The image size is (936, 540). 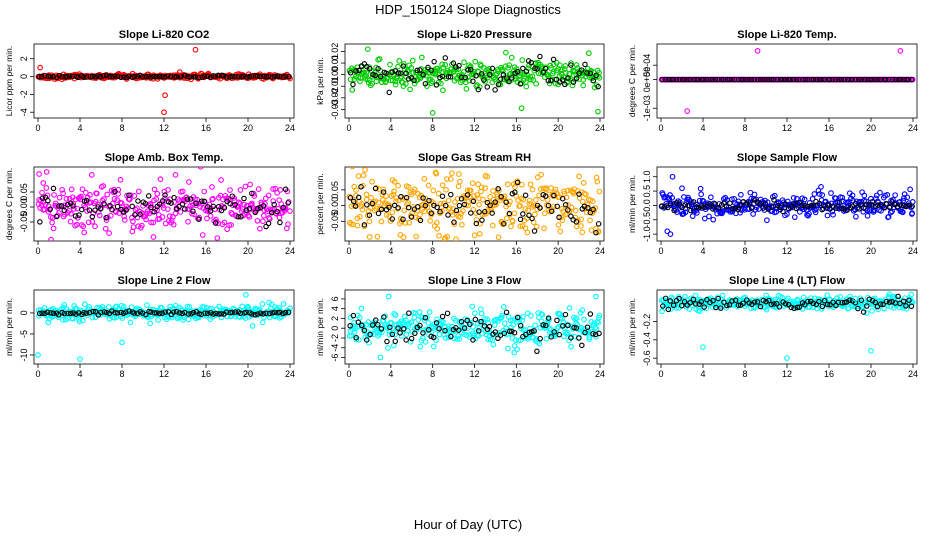 What do you see at coordinates (320, 81) in the screenshot?
I see `y-axis-label: kPa per min.` at bounding box center [320, 81].